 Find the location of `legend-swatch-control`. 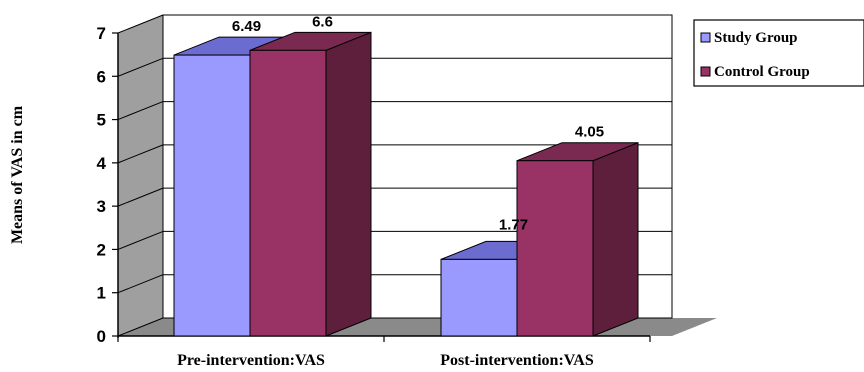

legend-swatch-control is located at coordinates (705, 71).